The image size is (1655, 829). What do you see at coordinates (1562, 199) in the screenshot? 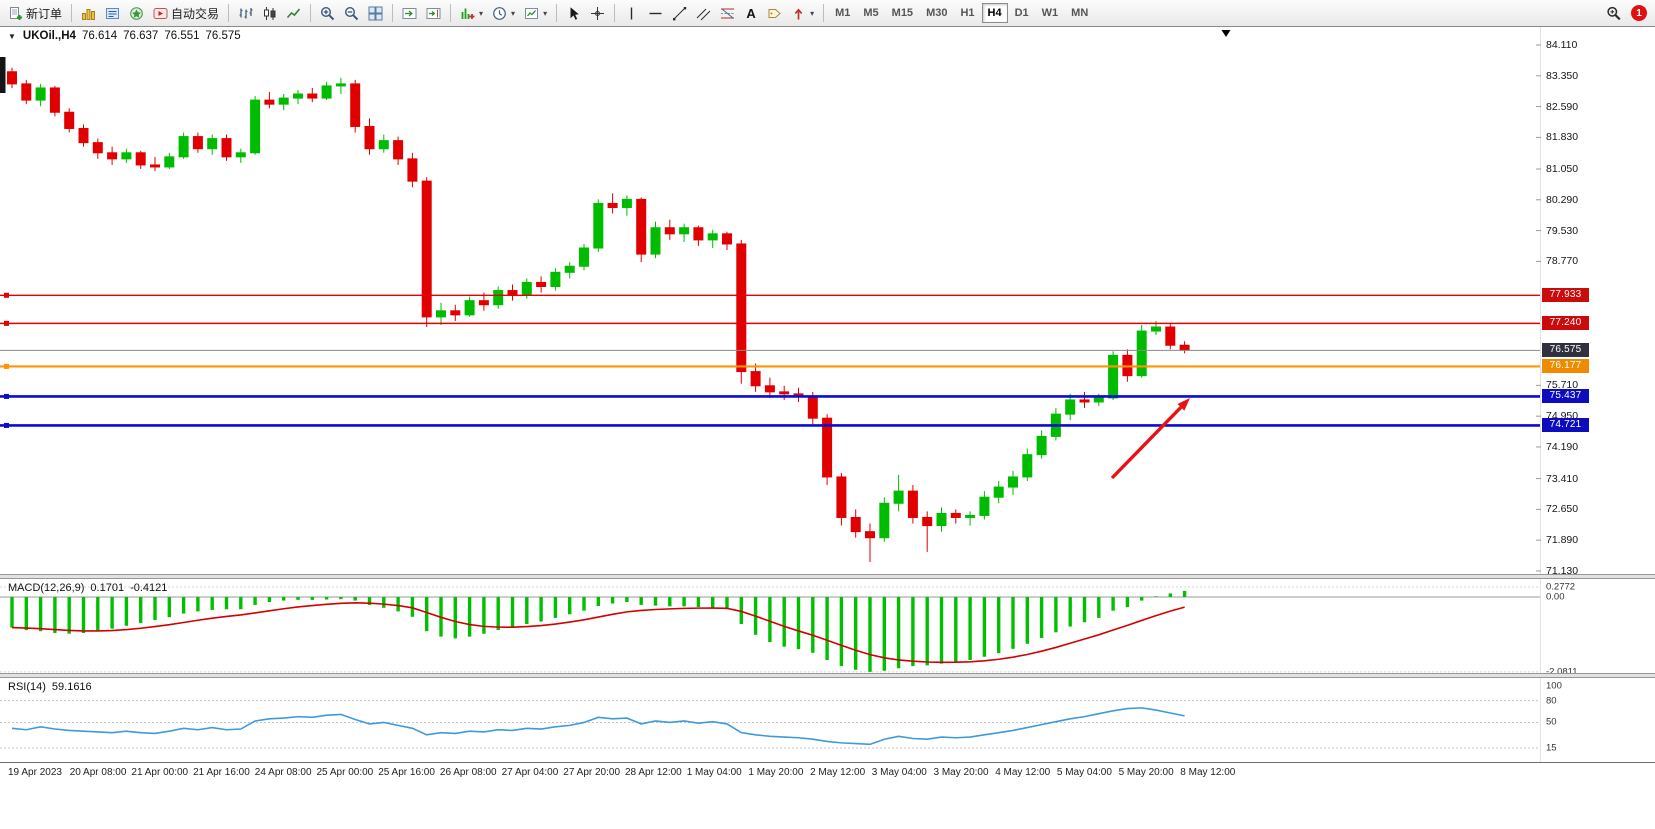
I see `price-axis-label: 80.290` at bounding box center [1562, 199].